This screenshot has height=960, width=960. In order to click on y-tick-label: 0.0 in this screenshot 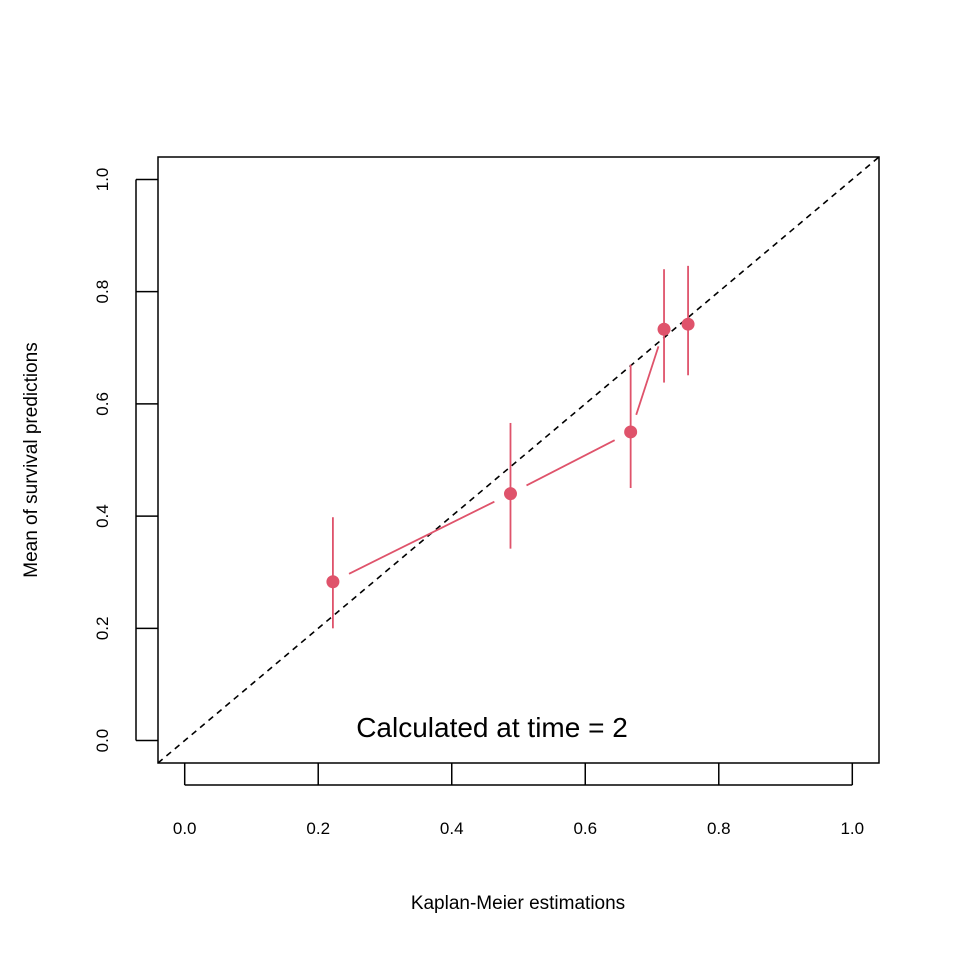, I will do `click(102, 741)`.